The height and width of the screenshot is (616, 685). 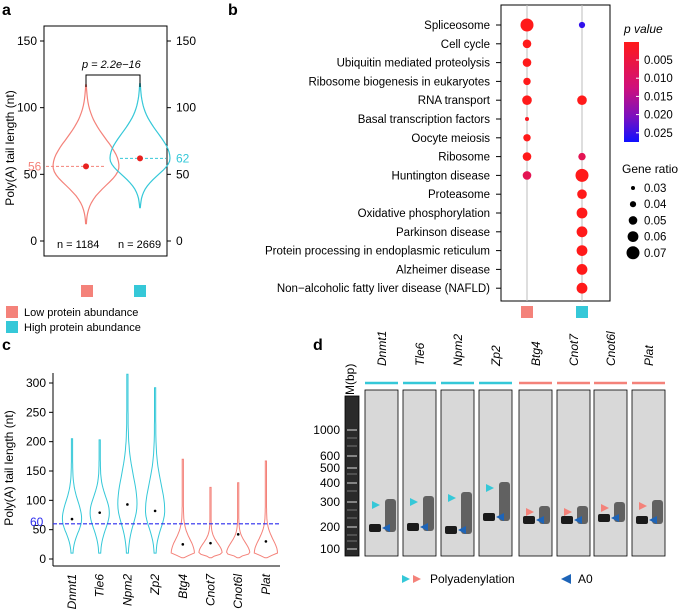 I want to click on tick-label-left-150: 150, so click(x=27, y=41).